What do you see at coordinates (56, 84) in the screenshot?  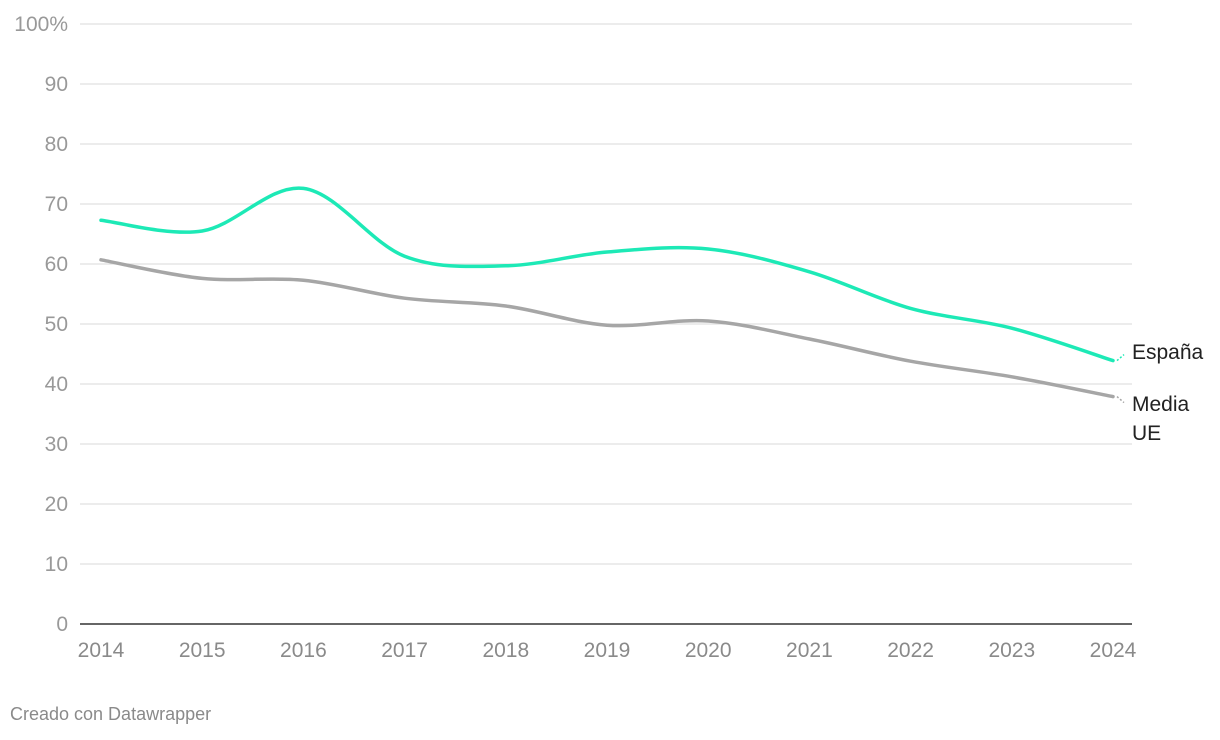 I see `y-tick-label: 90` at bounding box center [56, 84].